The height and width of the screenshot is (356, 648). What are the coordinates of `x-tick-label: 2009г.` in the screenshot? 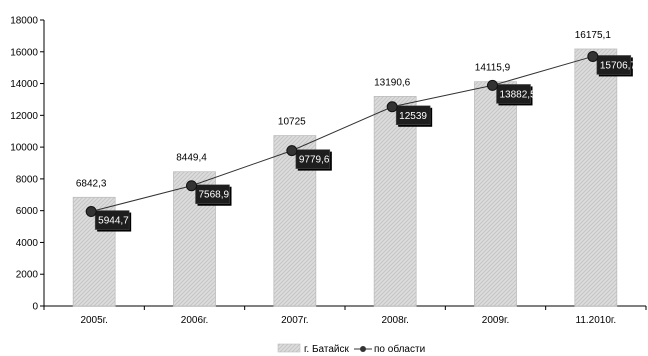 It's located at (495, 320).